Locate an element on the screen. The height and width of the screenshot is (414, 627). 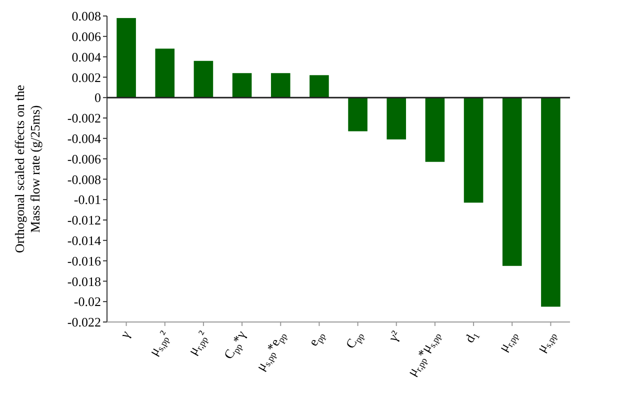
x-tick-label: γ is located at coordinates (125, 335).